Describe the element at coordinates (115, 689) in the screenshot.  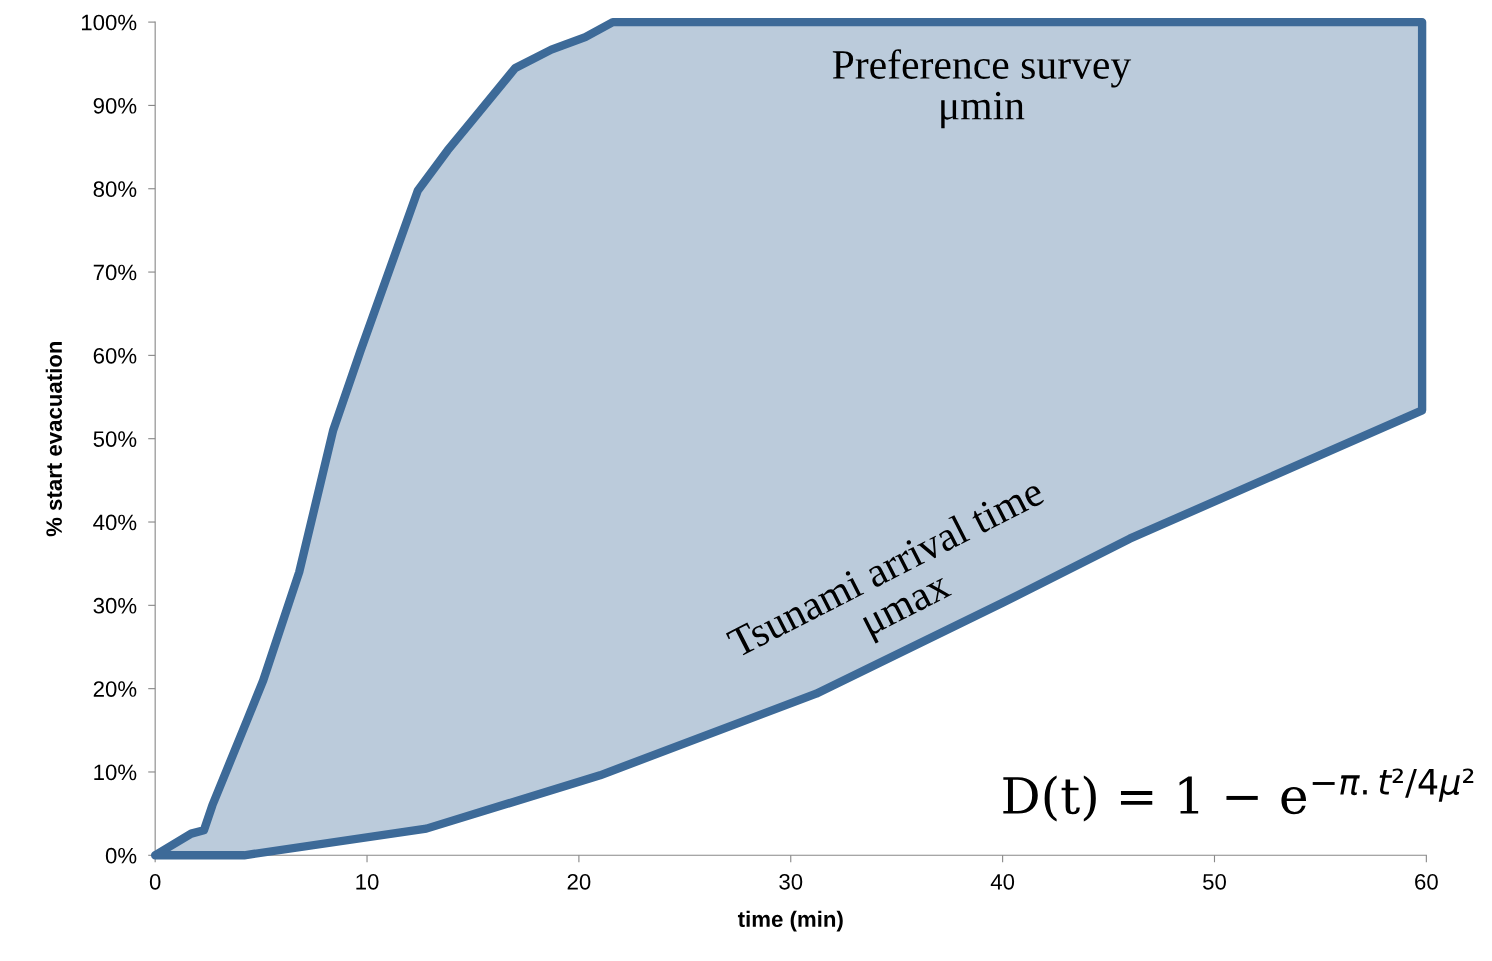
I see `y-tick-label: 20%` at that location.